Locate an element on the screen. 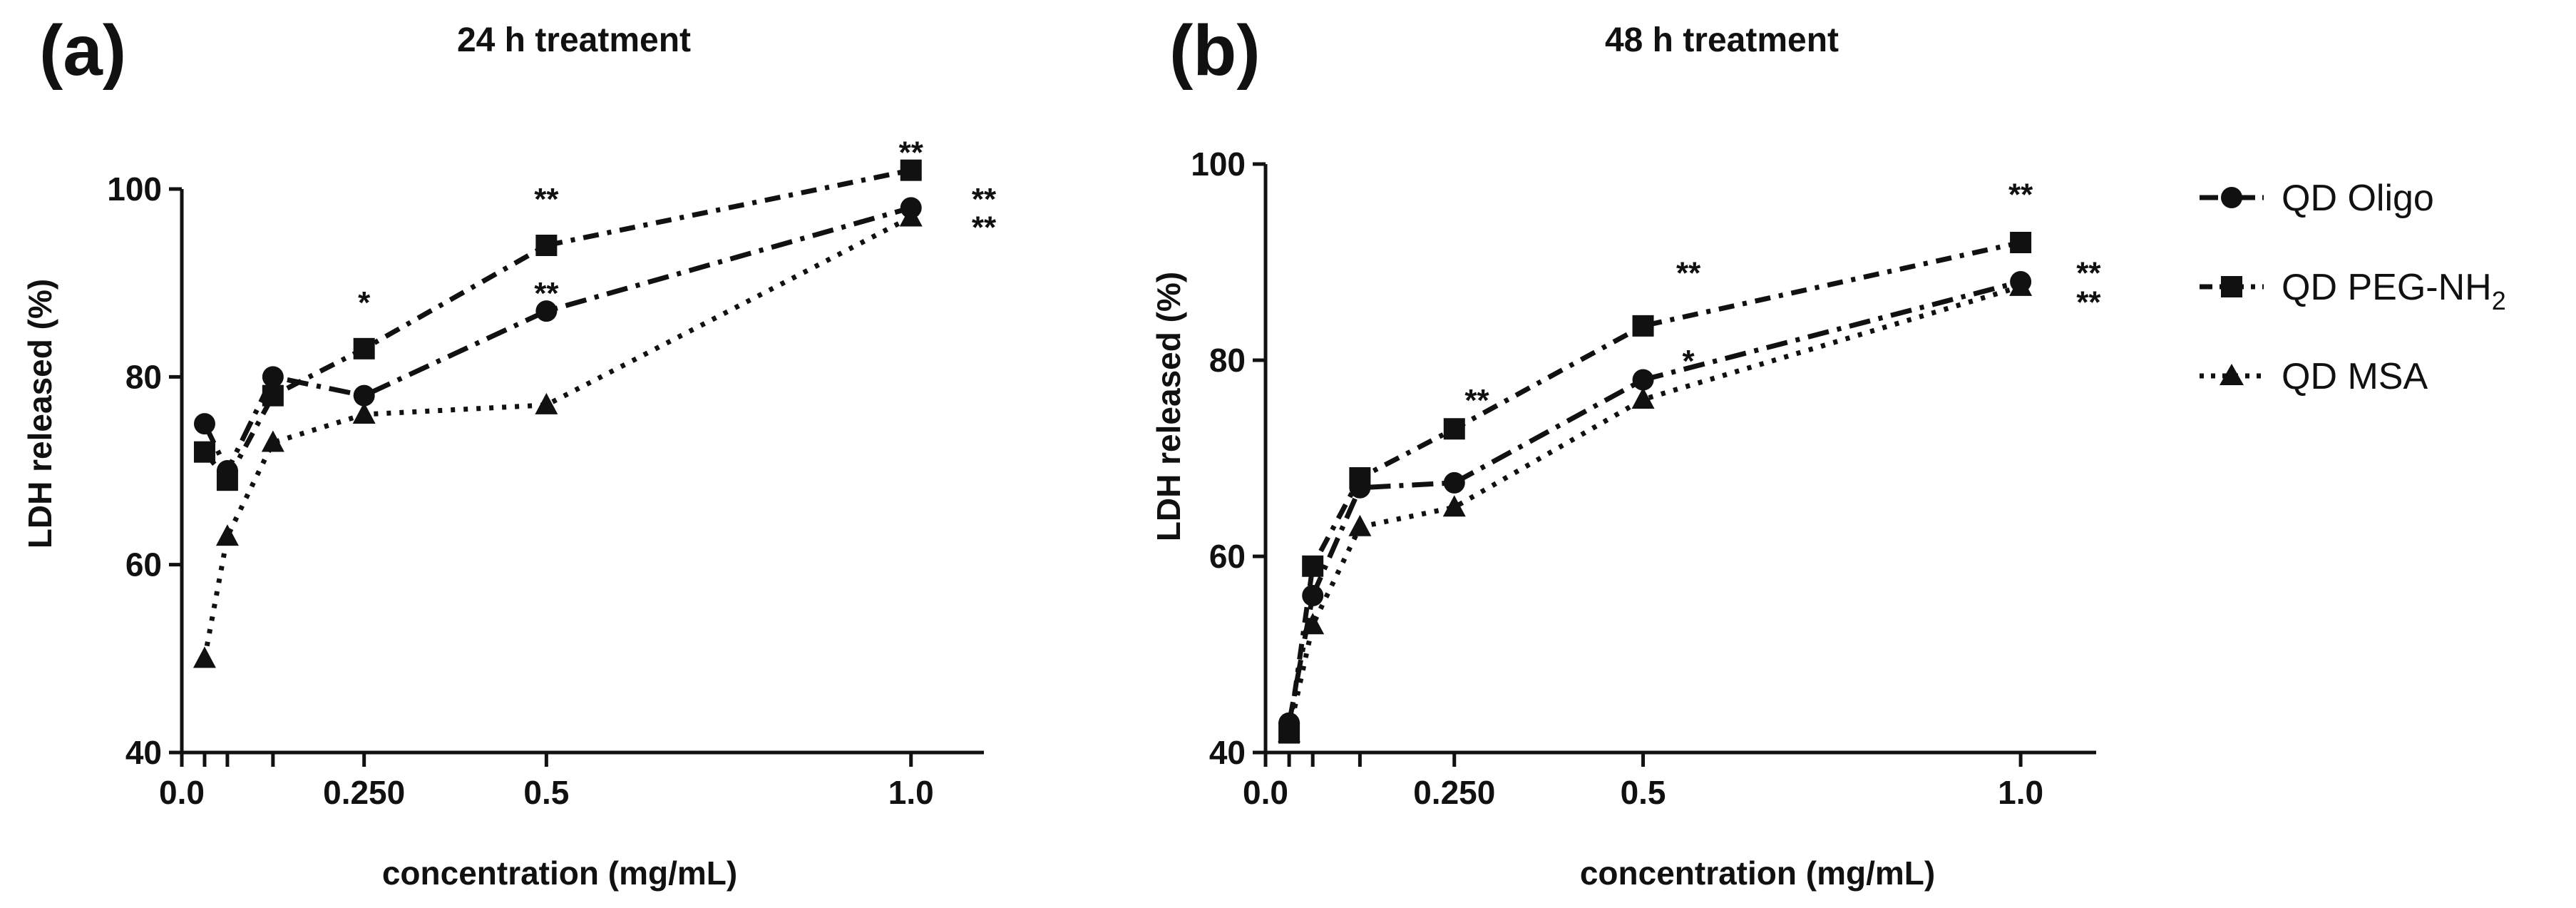 This screenshot has height=908, width=2576. legend-label-qd-peg-nh2: QD PEG-NH2 is located at coordinates (2394, 291).